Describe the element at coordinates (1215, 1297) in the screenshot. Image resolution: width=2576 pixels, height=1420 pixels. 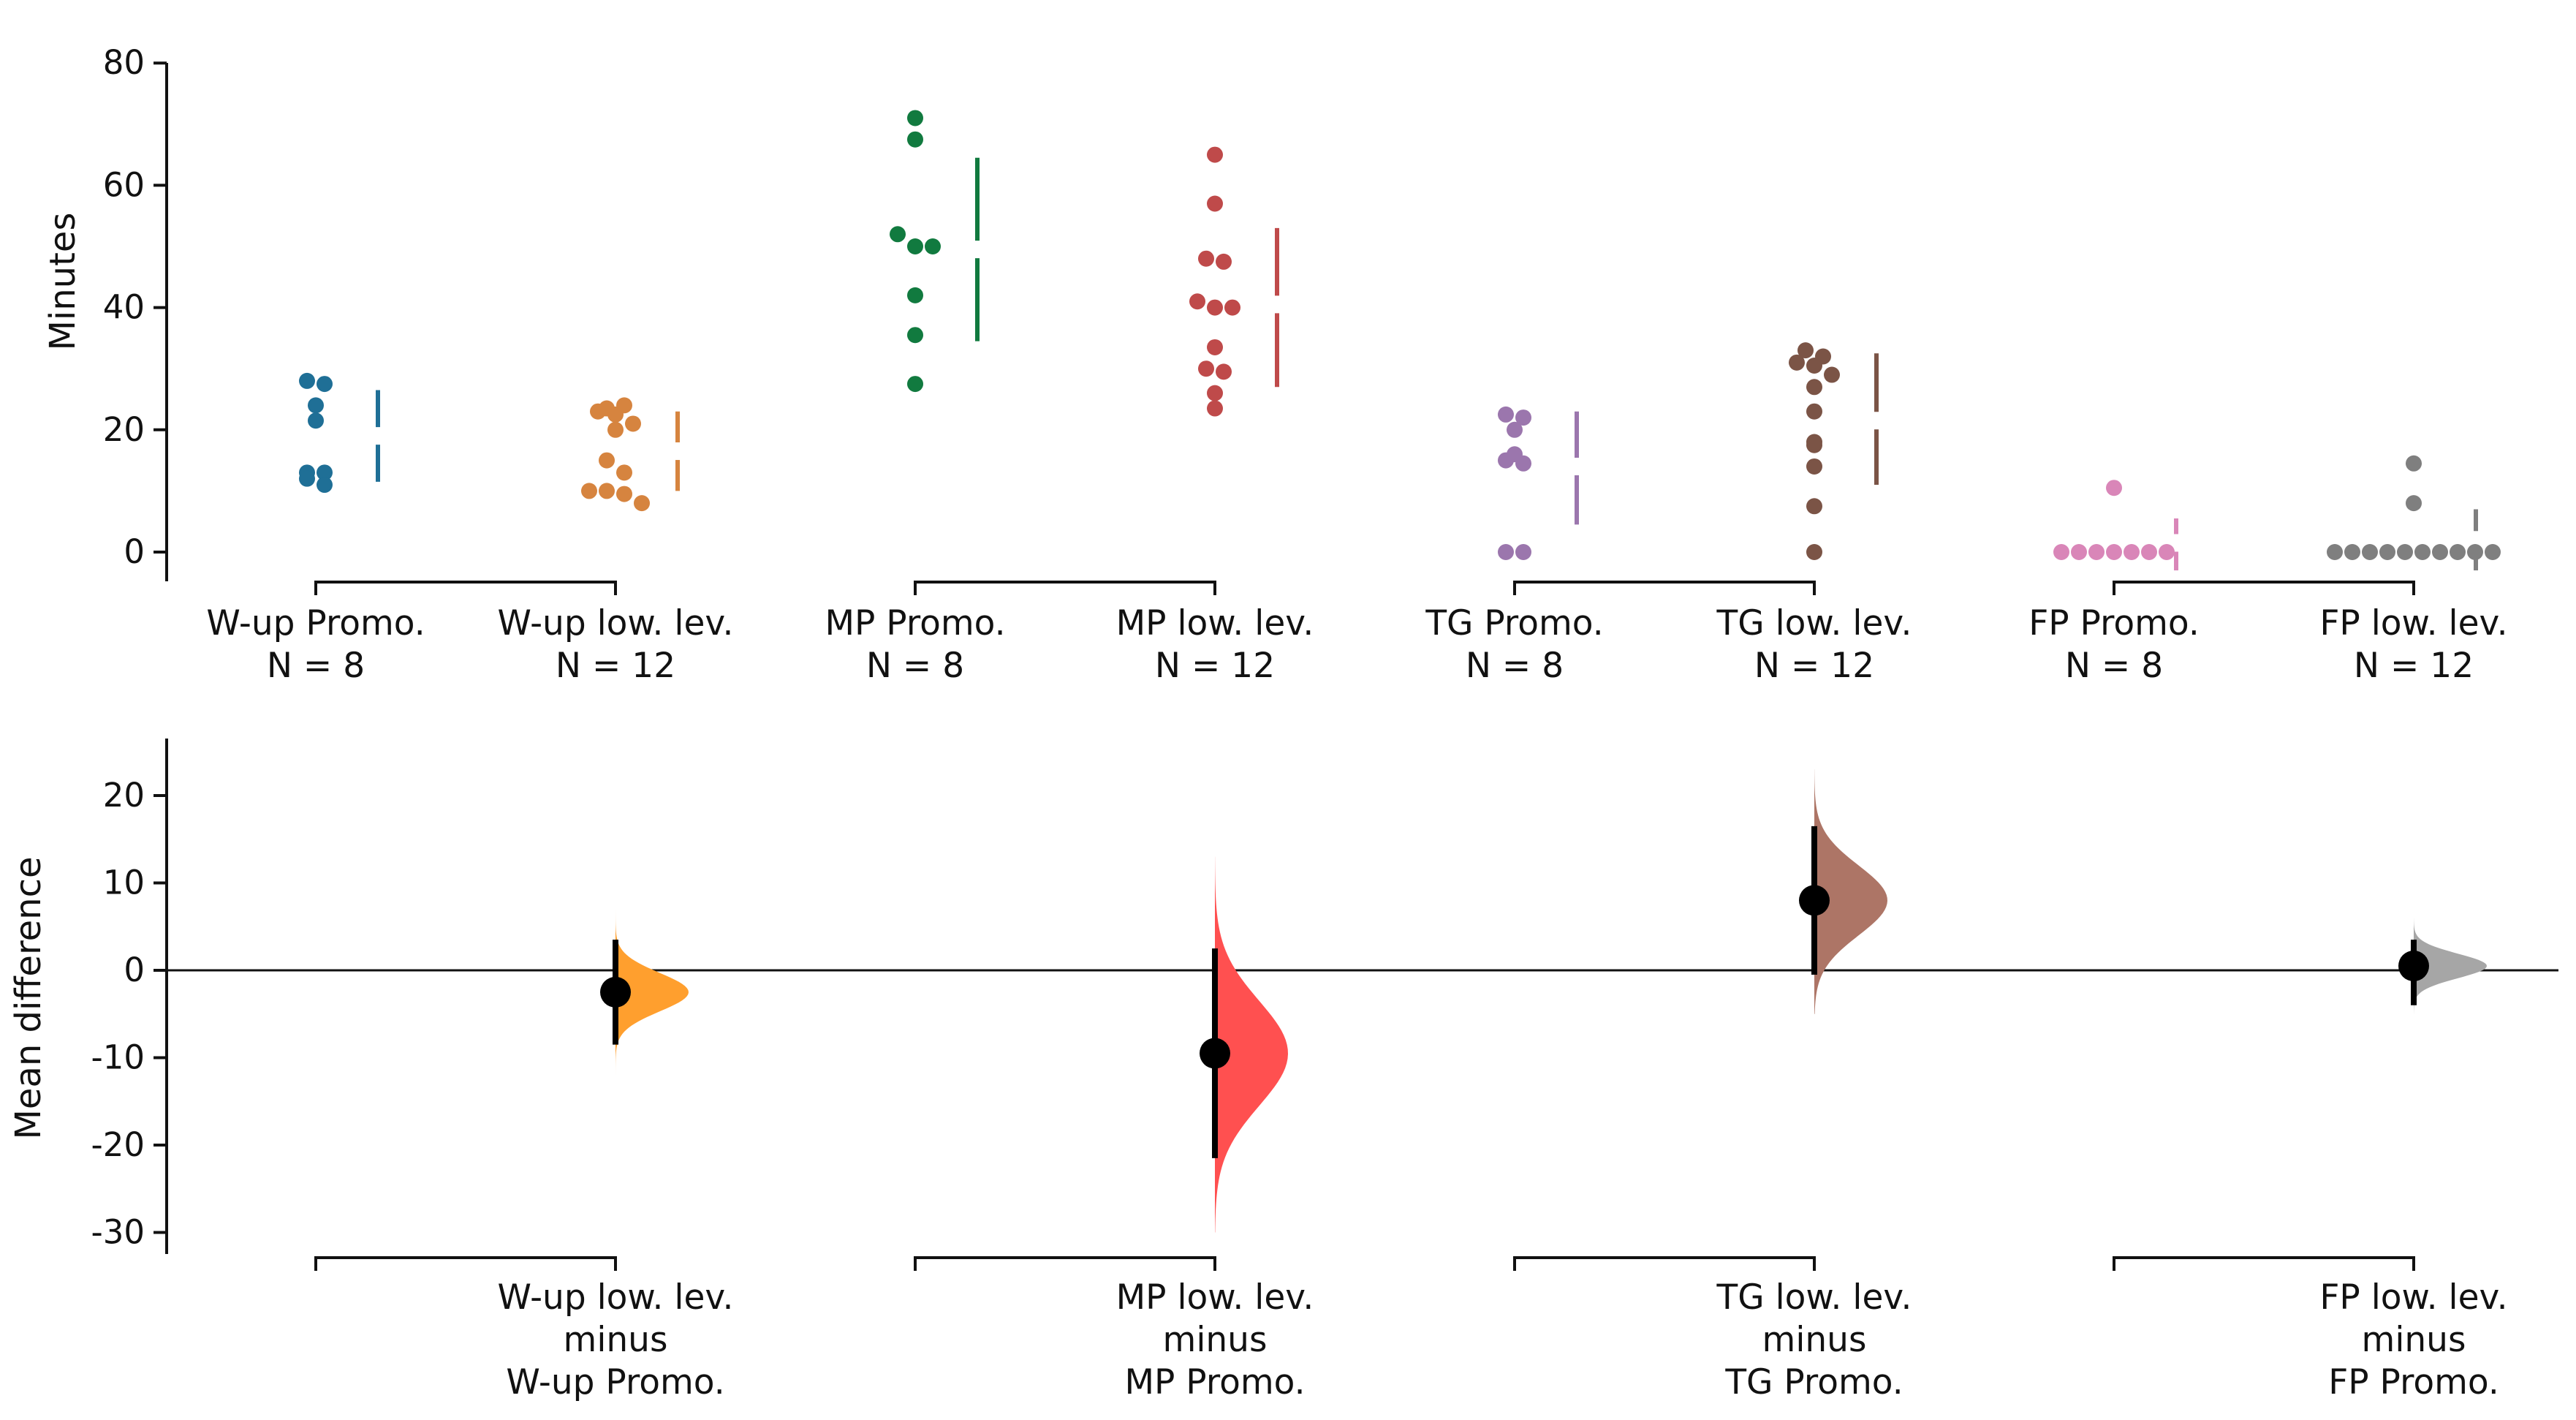
I see `comparison-label-line: MP low. lev.` at that location.